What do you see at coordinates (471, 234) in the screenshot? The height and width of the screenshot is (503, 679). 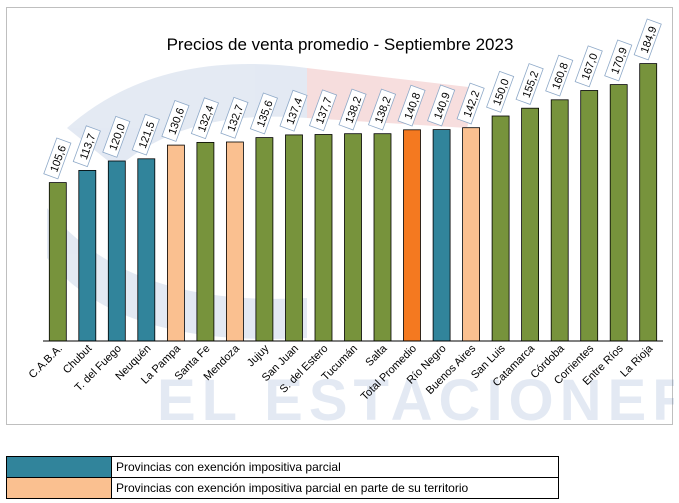 I see `bar-buenos-aires` at bounding box center [471, 234].